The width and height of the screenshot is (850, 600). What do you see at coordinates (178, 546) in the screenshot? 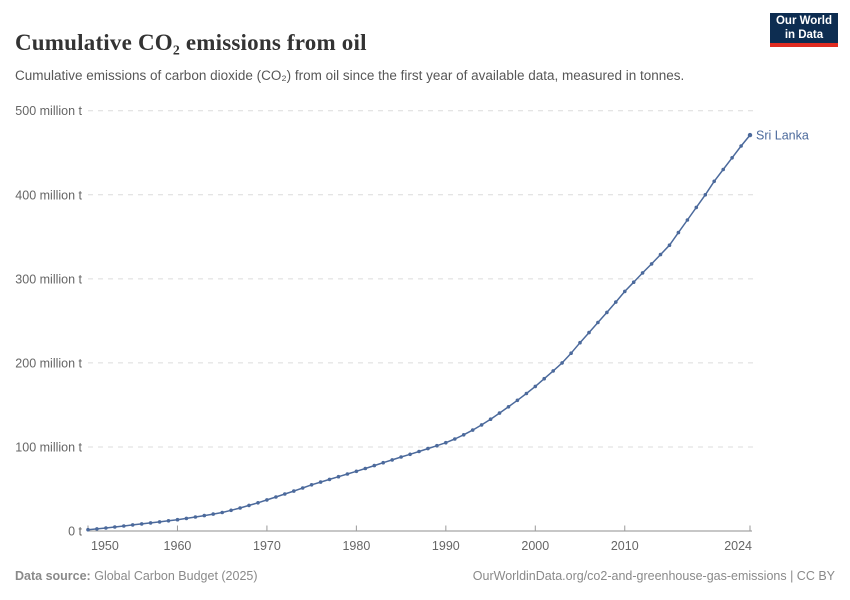
I see `x-tick-label: 1960` at bounding box center [178, 546].